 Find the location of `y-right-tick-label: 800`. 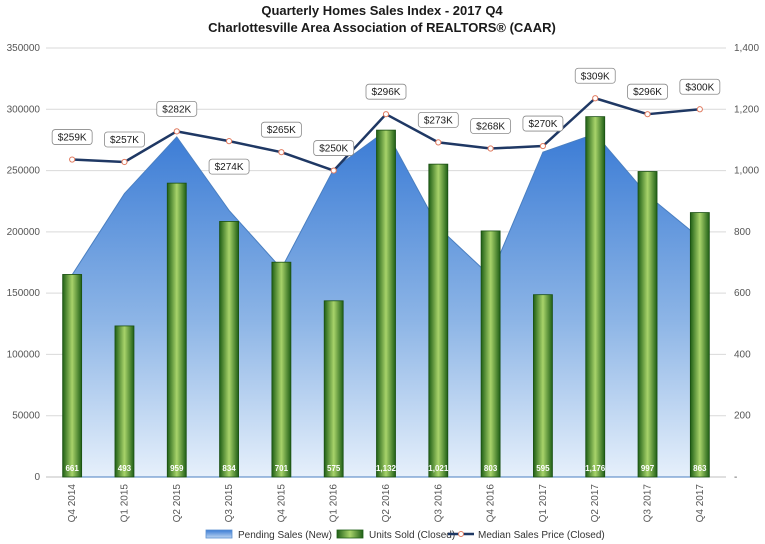

y-right-tick-label: 800 is located at coordinates (742, 232).